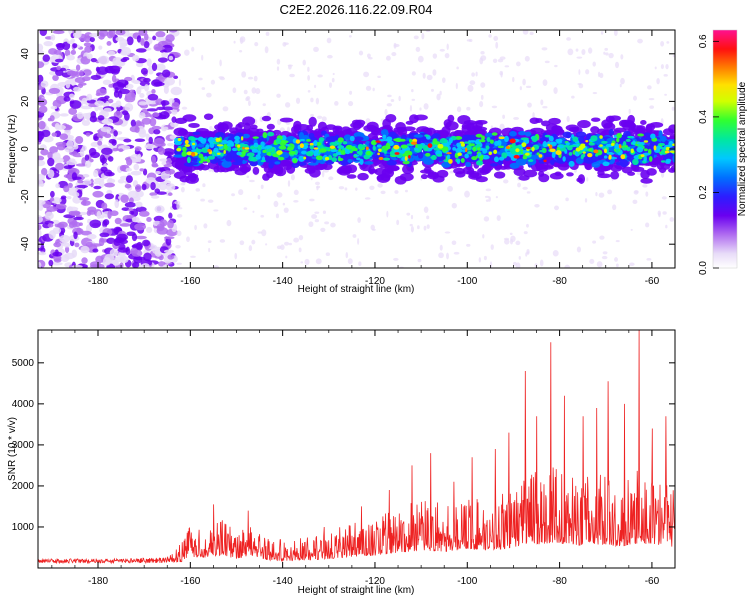 This screenshot has height=600, width=750. What do you see at coordinates (467, 281) in the screenshot?
I see `spectrogram-x-tick-label: -100` at bounding box center [467, 281].